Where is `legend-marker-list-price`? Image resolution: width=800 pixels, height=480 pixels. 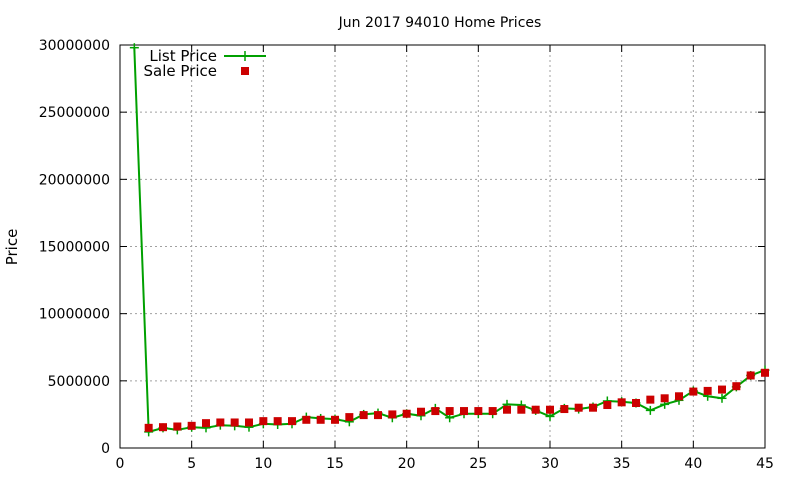
legend-marker-list-price is located at coordinates (245, 56).